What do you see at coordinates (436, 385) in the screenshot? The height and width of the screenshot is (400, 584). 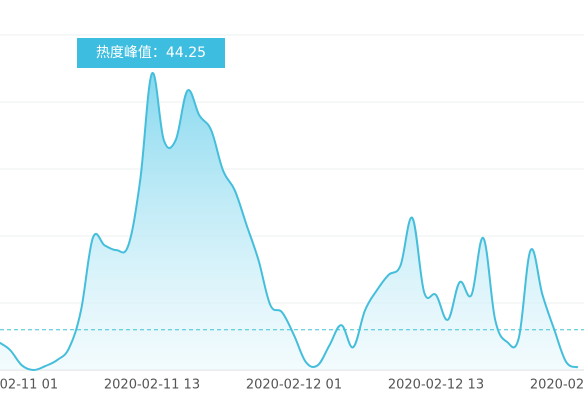 I see `x-tick-label: 2020-02-12 13` at bounding box center [436, 385].